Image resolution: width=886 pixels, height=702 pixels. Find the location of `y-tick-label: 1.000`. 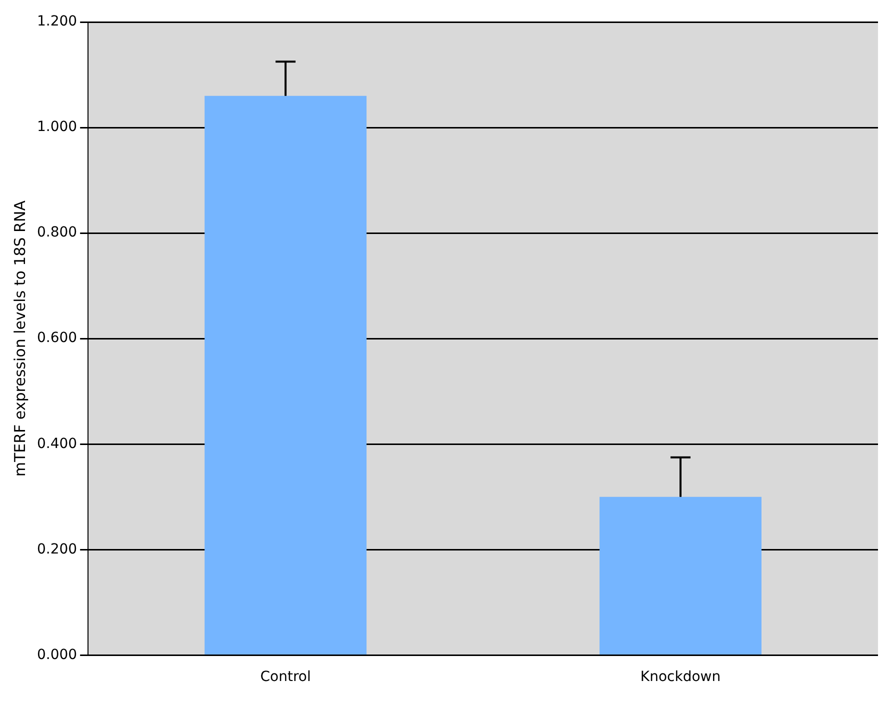

y-tick-label: 1.000 is located at coordinates (57, 127).